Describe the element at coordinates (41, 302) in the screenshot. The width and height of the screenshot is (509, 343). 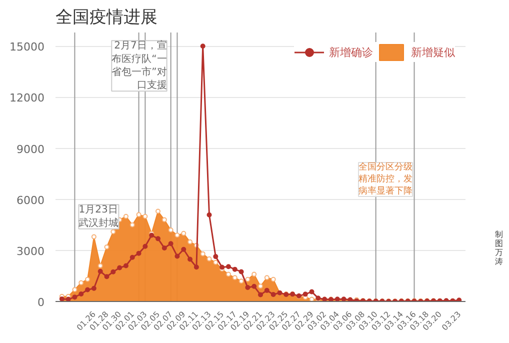
I see `y-tick-label: 0` at that location.